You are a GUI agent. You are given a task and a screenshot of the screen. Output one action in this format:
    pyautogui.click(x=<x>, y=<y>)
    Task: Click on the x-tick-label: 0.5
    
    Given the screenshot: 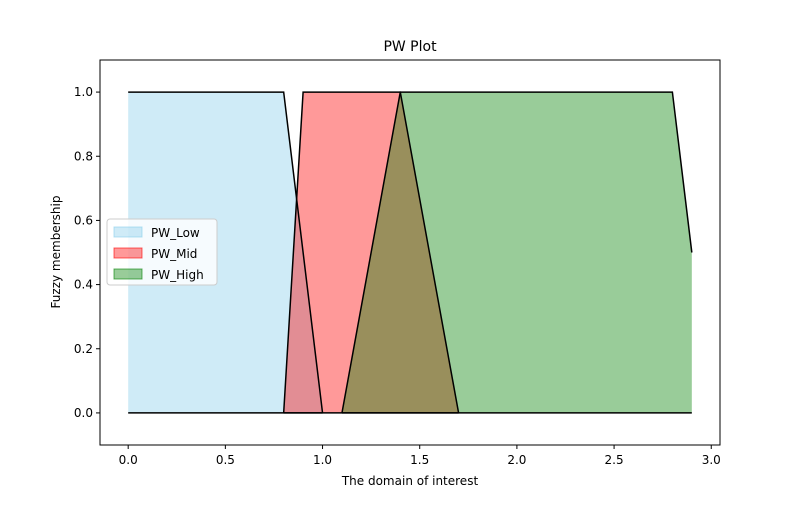 What is the action you would take?
    pyautogui.click(x=225, y=460)
    